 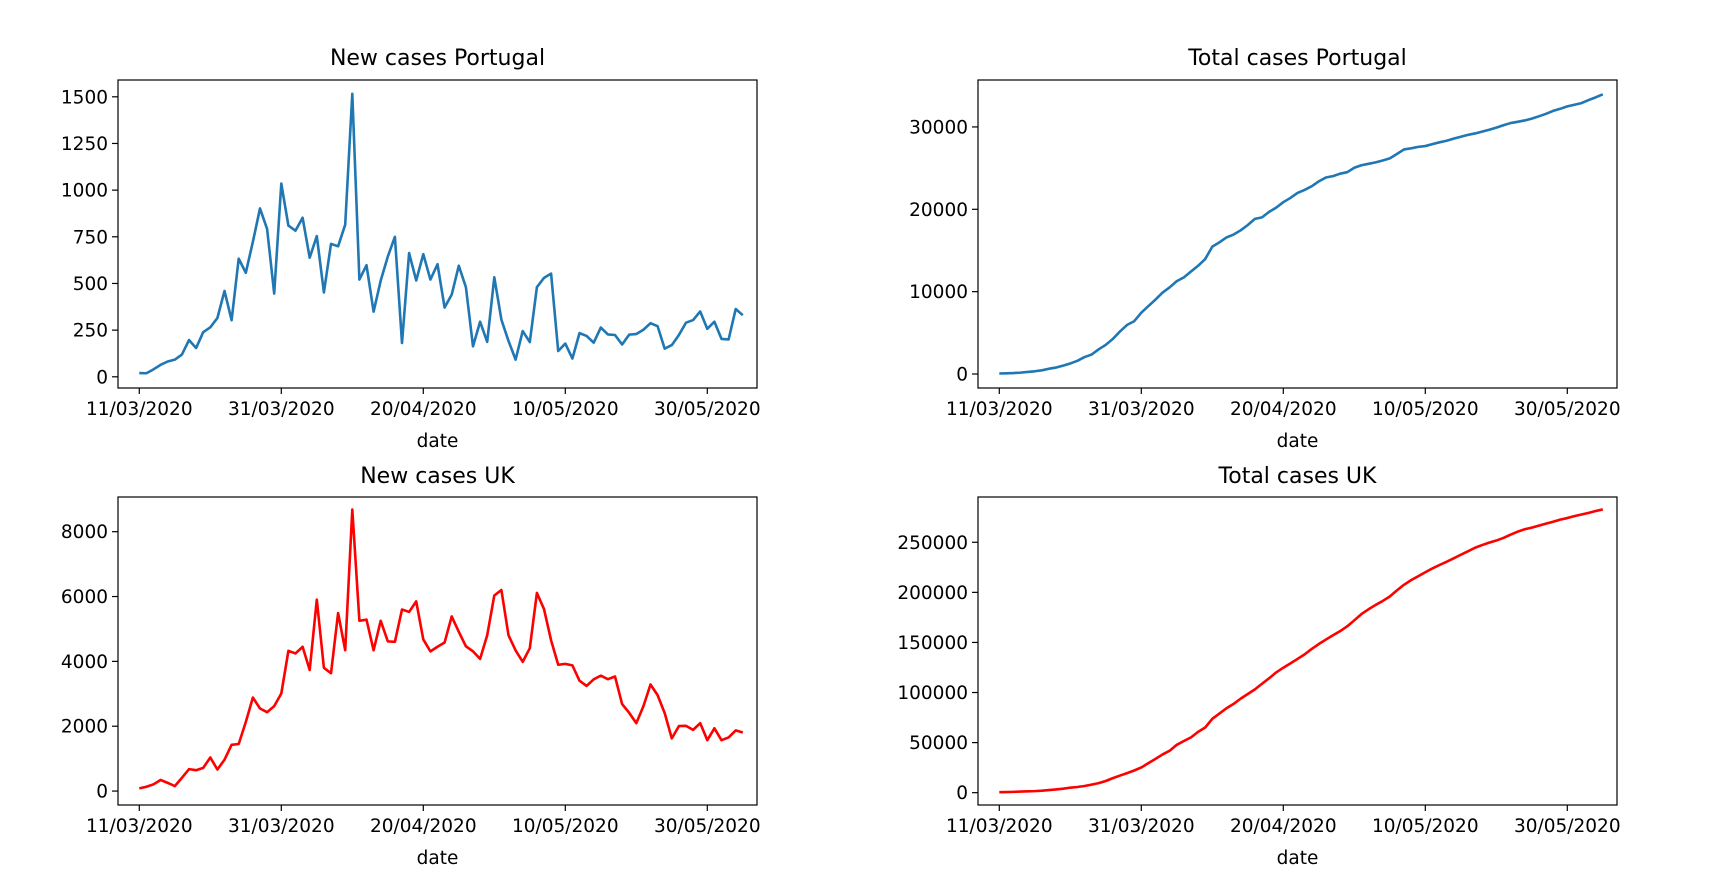 What do you see at coordinates (84, 532) in the screenshot?
I see `y-tick-label: 8000` at bounding box center [84, 532].